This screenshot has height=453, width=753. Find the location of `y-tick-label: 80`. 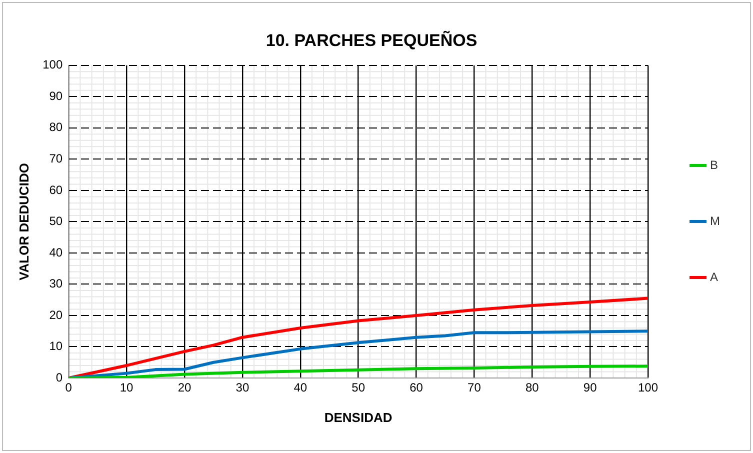

y-tick-label: 80 is located at coordinates (56, 127).